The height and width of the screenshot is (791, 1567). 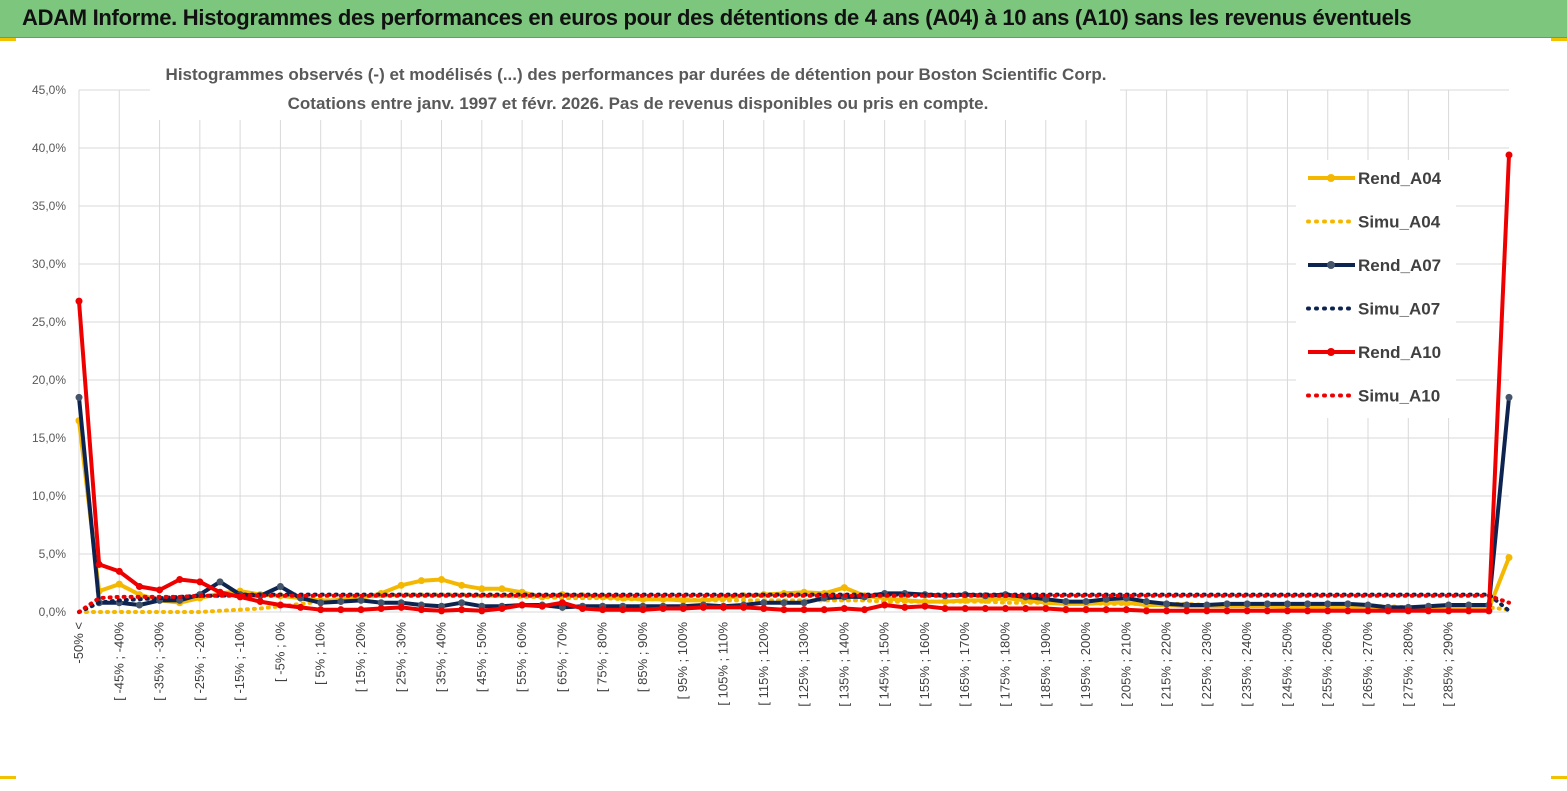 I want to click on legend-item: Simu_A10, so click(x=1373, y=396).